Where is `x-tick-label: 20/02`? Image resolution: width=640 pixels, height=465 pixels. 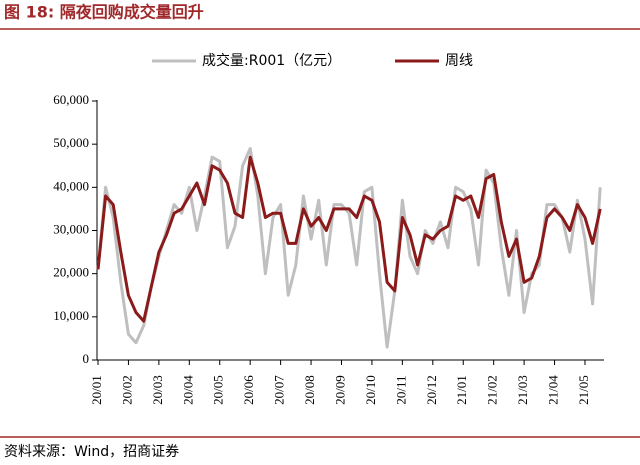 x-tick-label: 20/02 is located at coordinates (126, 390).